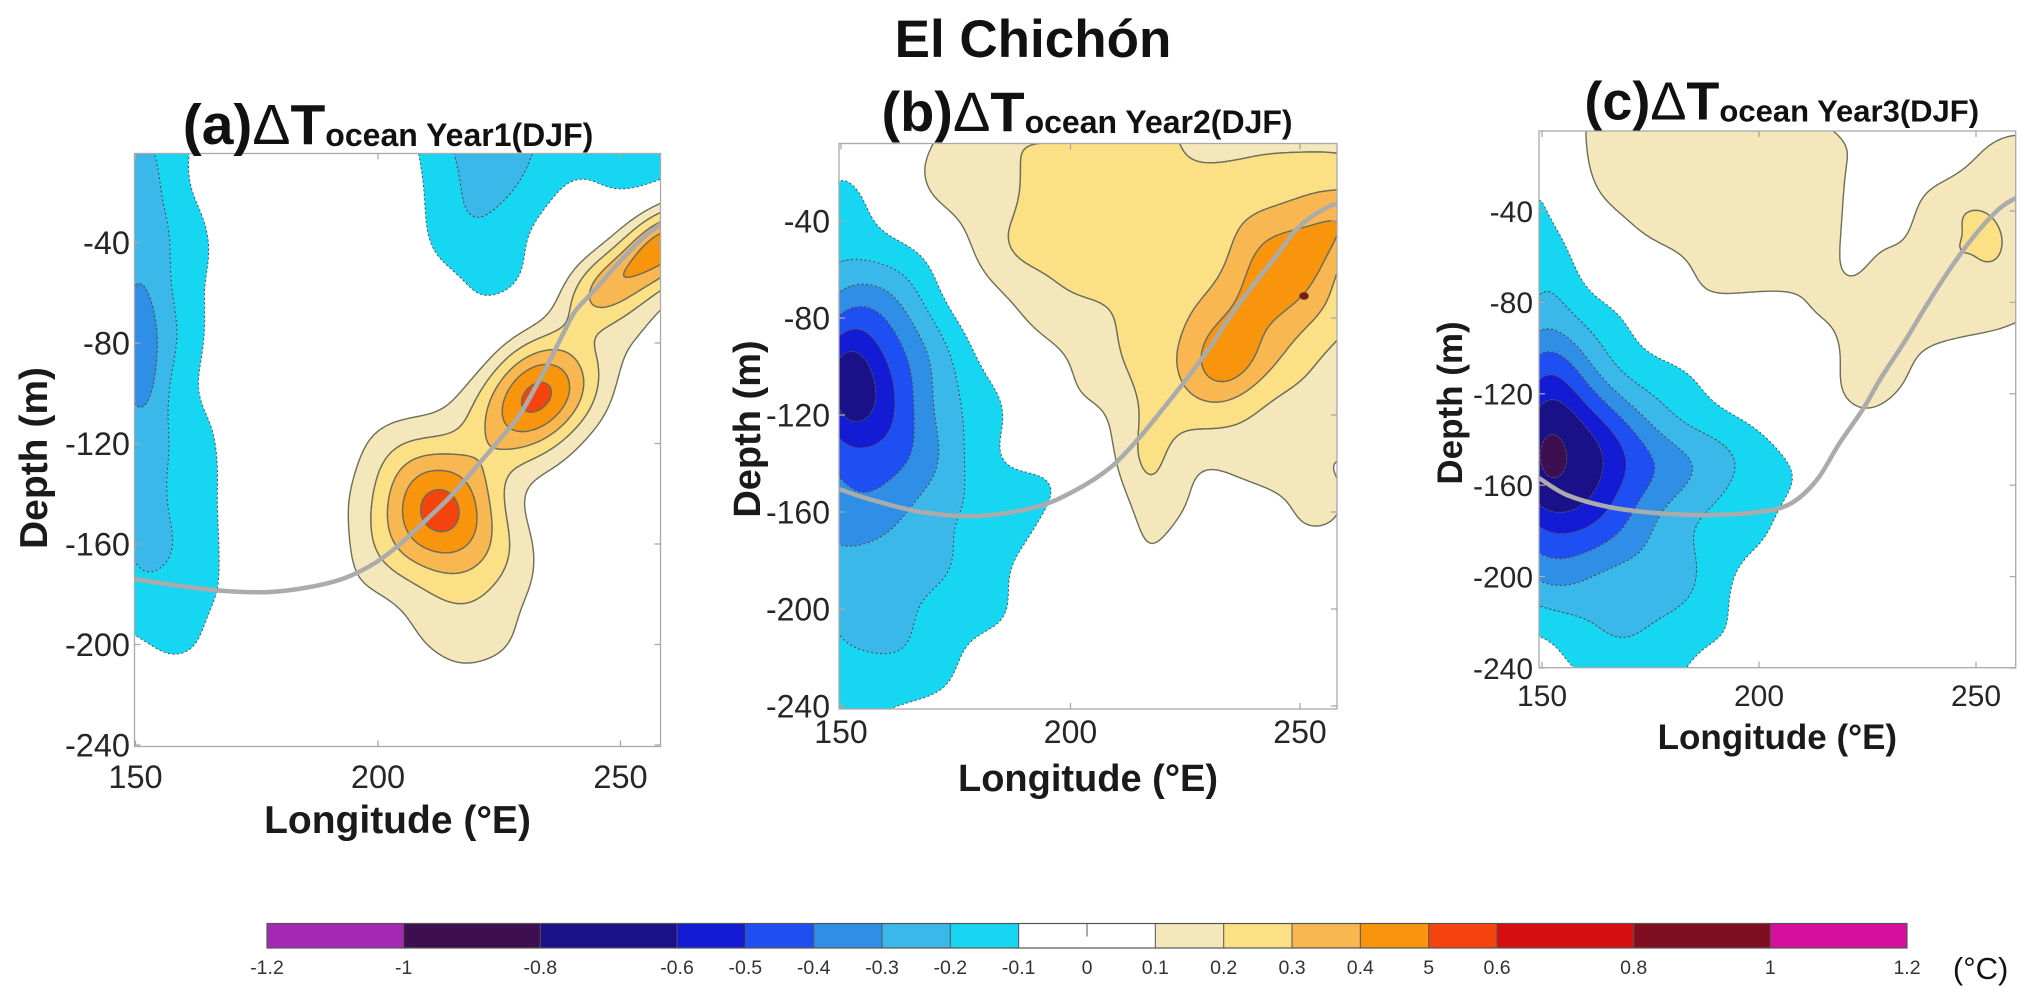  I want to click on svg-text: 0.6, so click(1496, 968).